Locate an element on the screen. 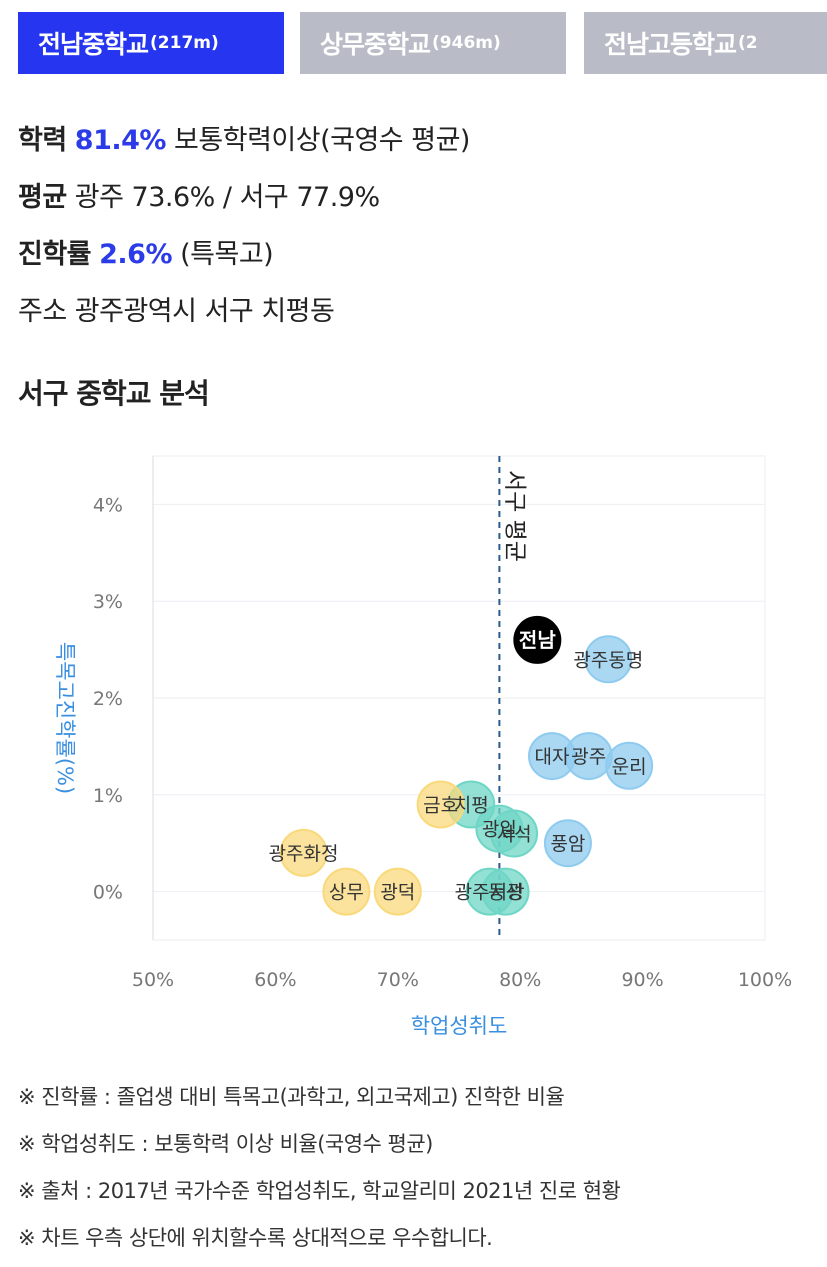  achievement-label: 학력 is located at coordinates (42, 140).